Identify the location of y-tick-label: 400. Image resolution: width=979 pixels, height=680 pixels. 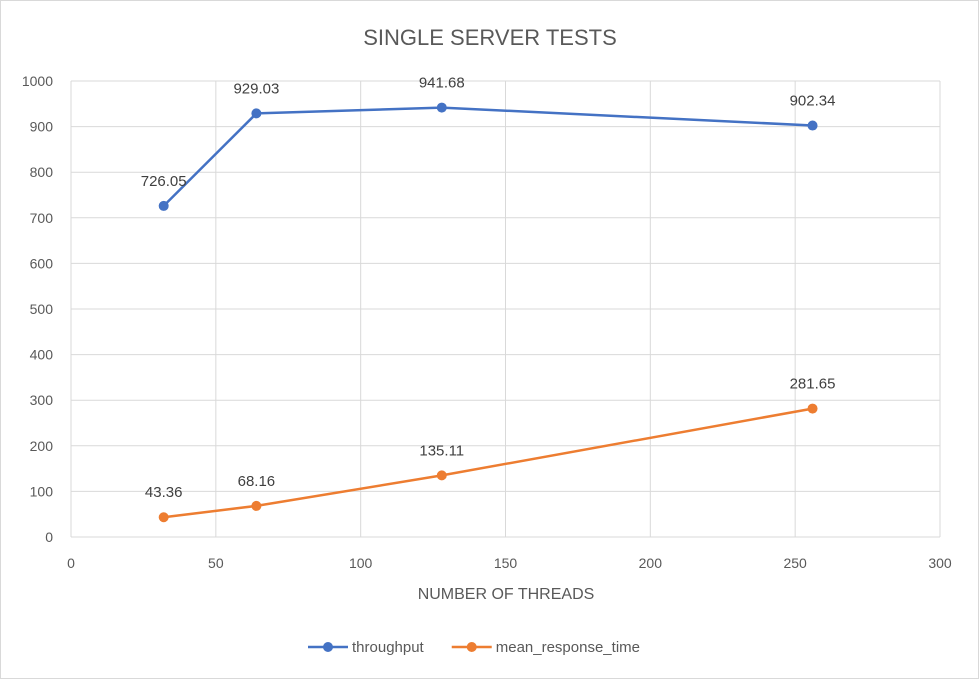
(42, 355).